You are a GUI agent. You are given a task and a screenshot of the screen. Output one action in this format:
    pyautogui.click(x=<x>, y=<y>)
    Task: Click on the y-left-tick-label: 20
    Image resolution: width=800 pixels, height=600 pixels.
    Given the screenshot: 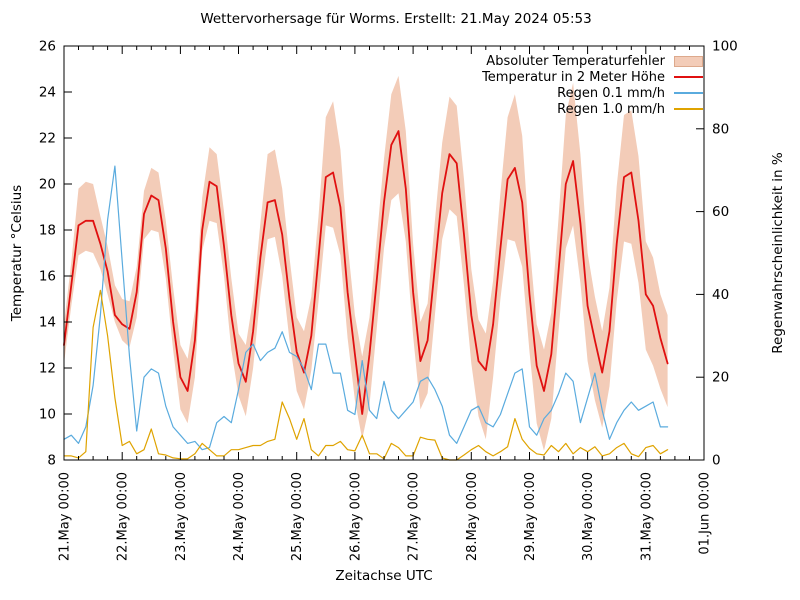 What is the action you would take?
    pyautogui.click(x=47, y=185)
    